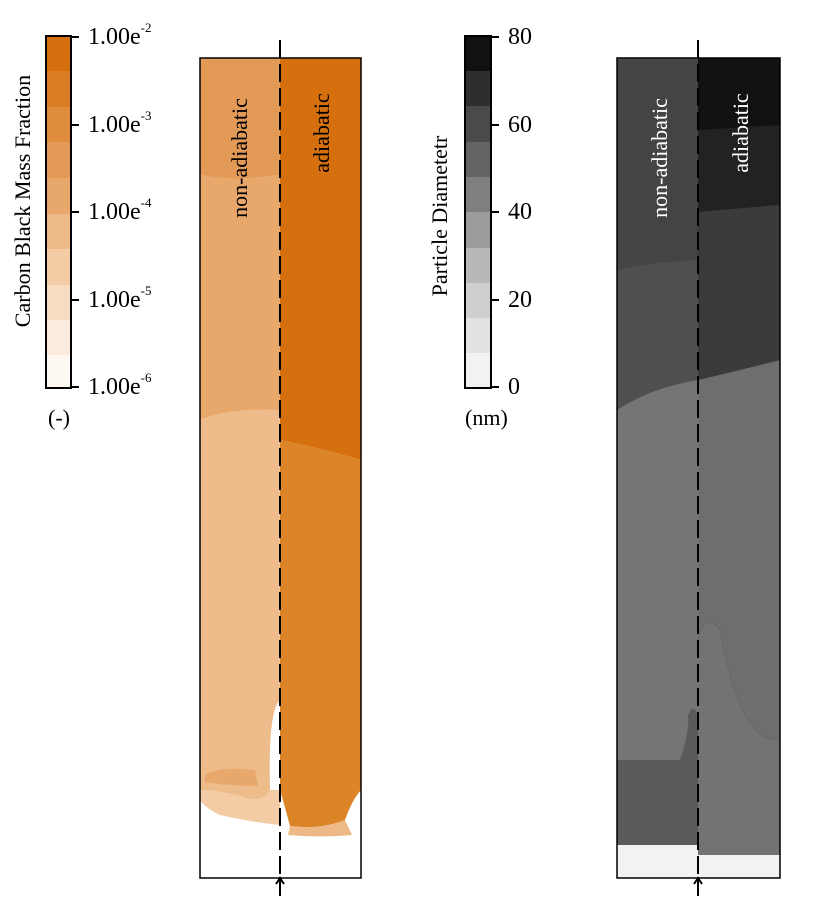  What do you see at coordinates (520, 37) in the screenshot?
I see `diameter-tick-label: 80` at bounding box center [520, 37].